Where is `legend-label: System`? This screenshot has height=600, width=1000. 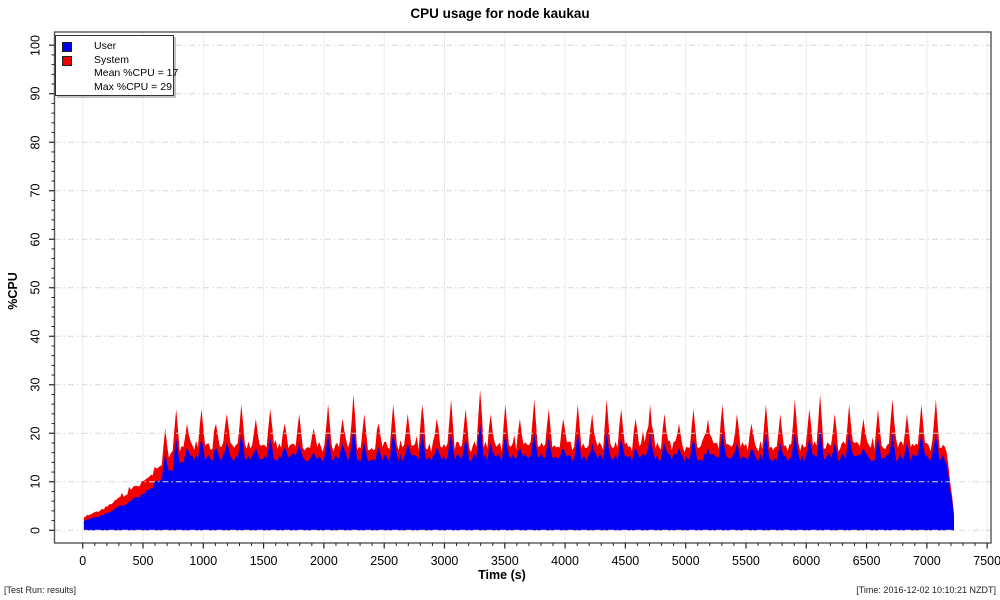 legend-label: System is located at coordinates (112, 59).